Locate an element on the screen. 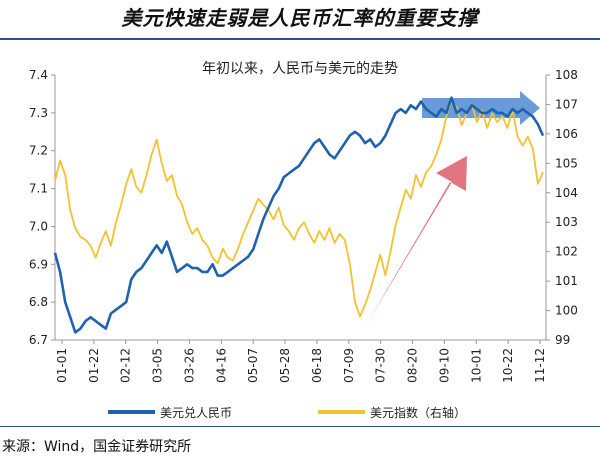 Image resolution: width=600 pixels, height=468 pixels. title-divider is located at coordinates (300, 39).